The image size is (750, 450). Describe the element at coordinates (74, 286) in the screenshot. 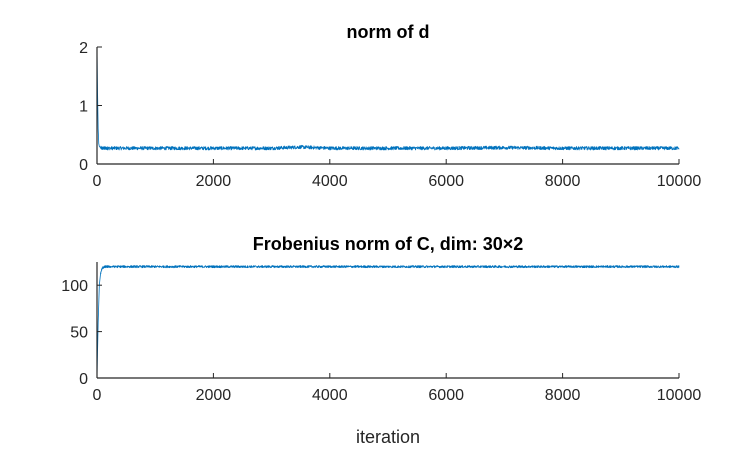

I see `y-tick-label: 100` at that location.